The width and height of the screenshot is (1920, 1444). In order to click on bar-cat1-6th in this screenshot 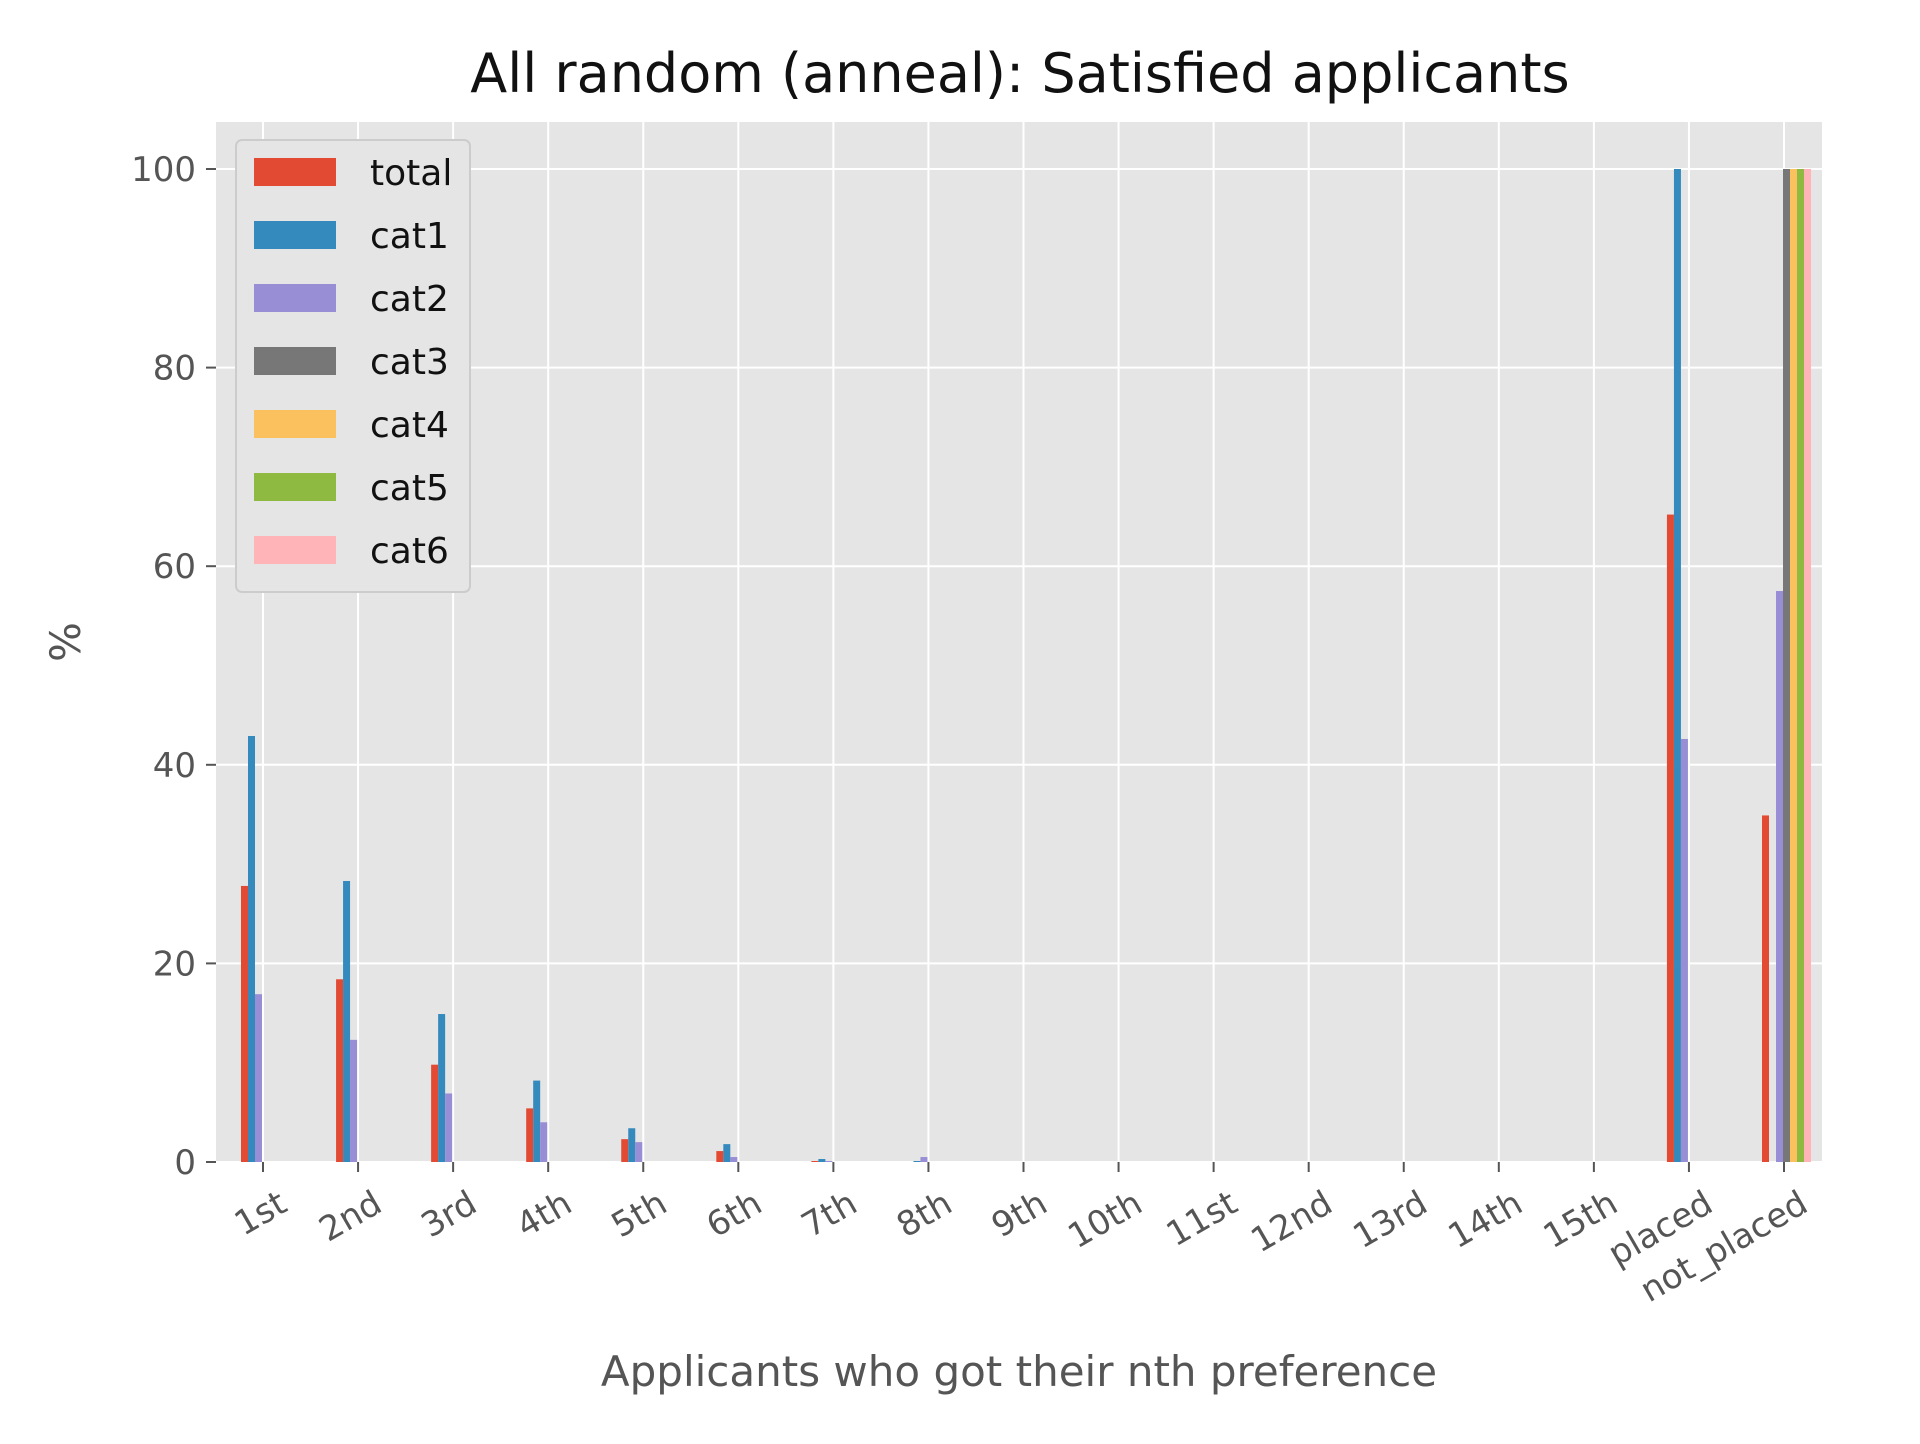, I will do `click(727, 1153)`.